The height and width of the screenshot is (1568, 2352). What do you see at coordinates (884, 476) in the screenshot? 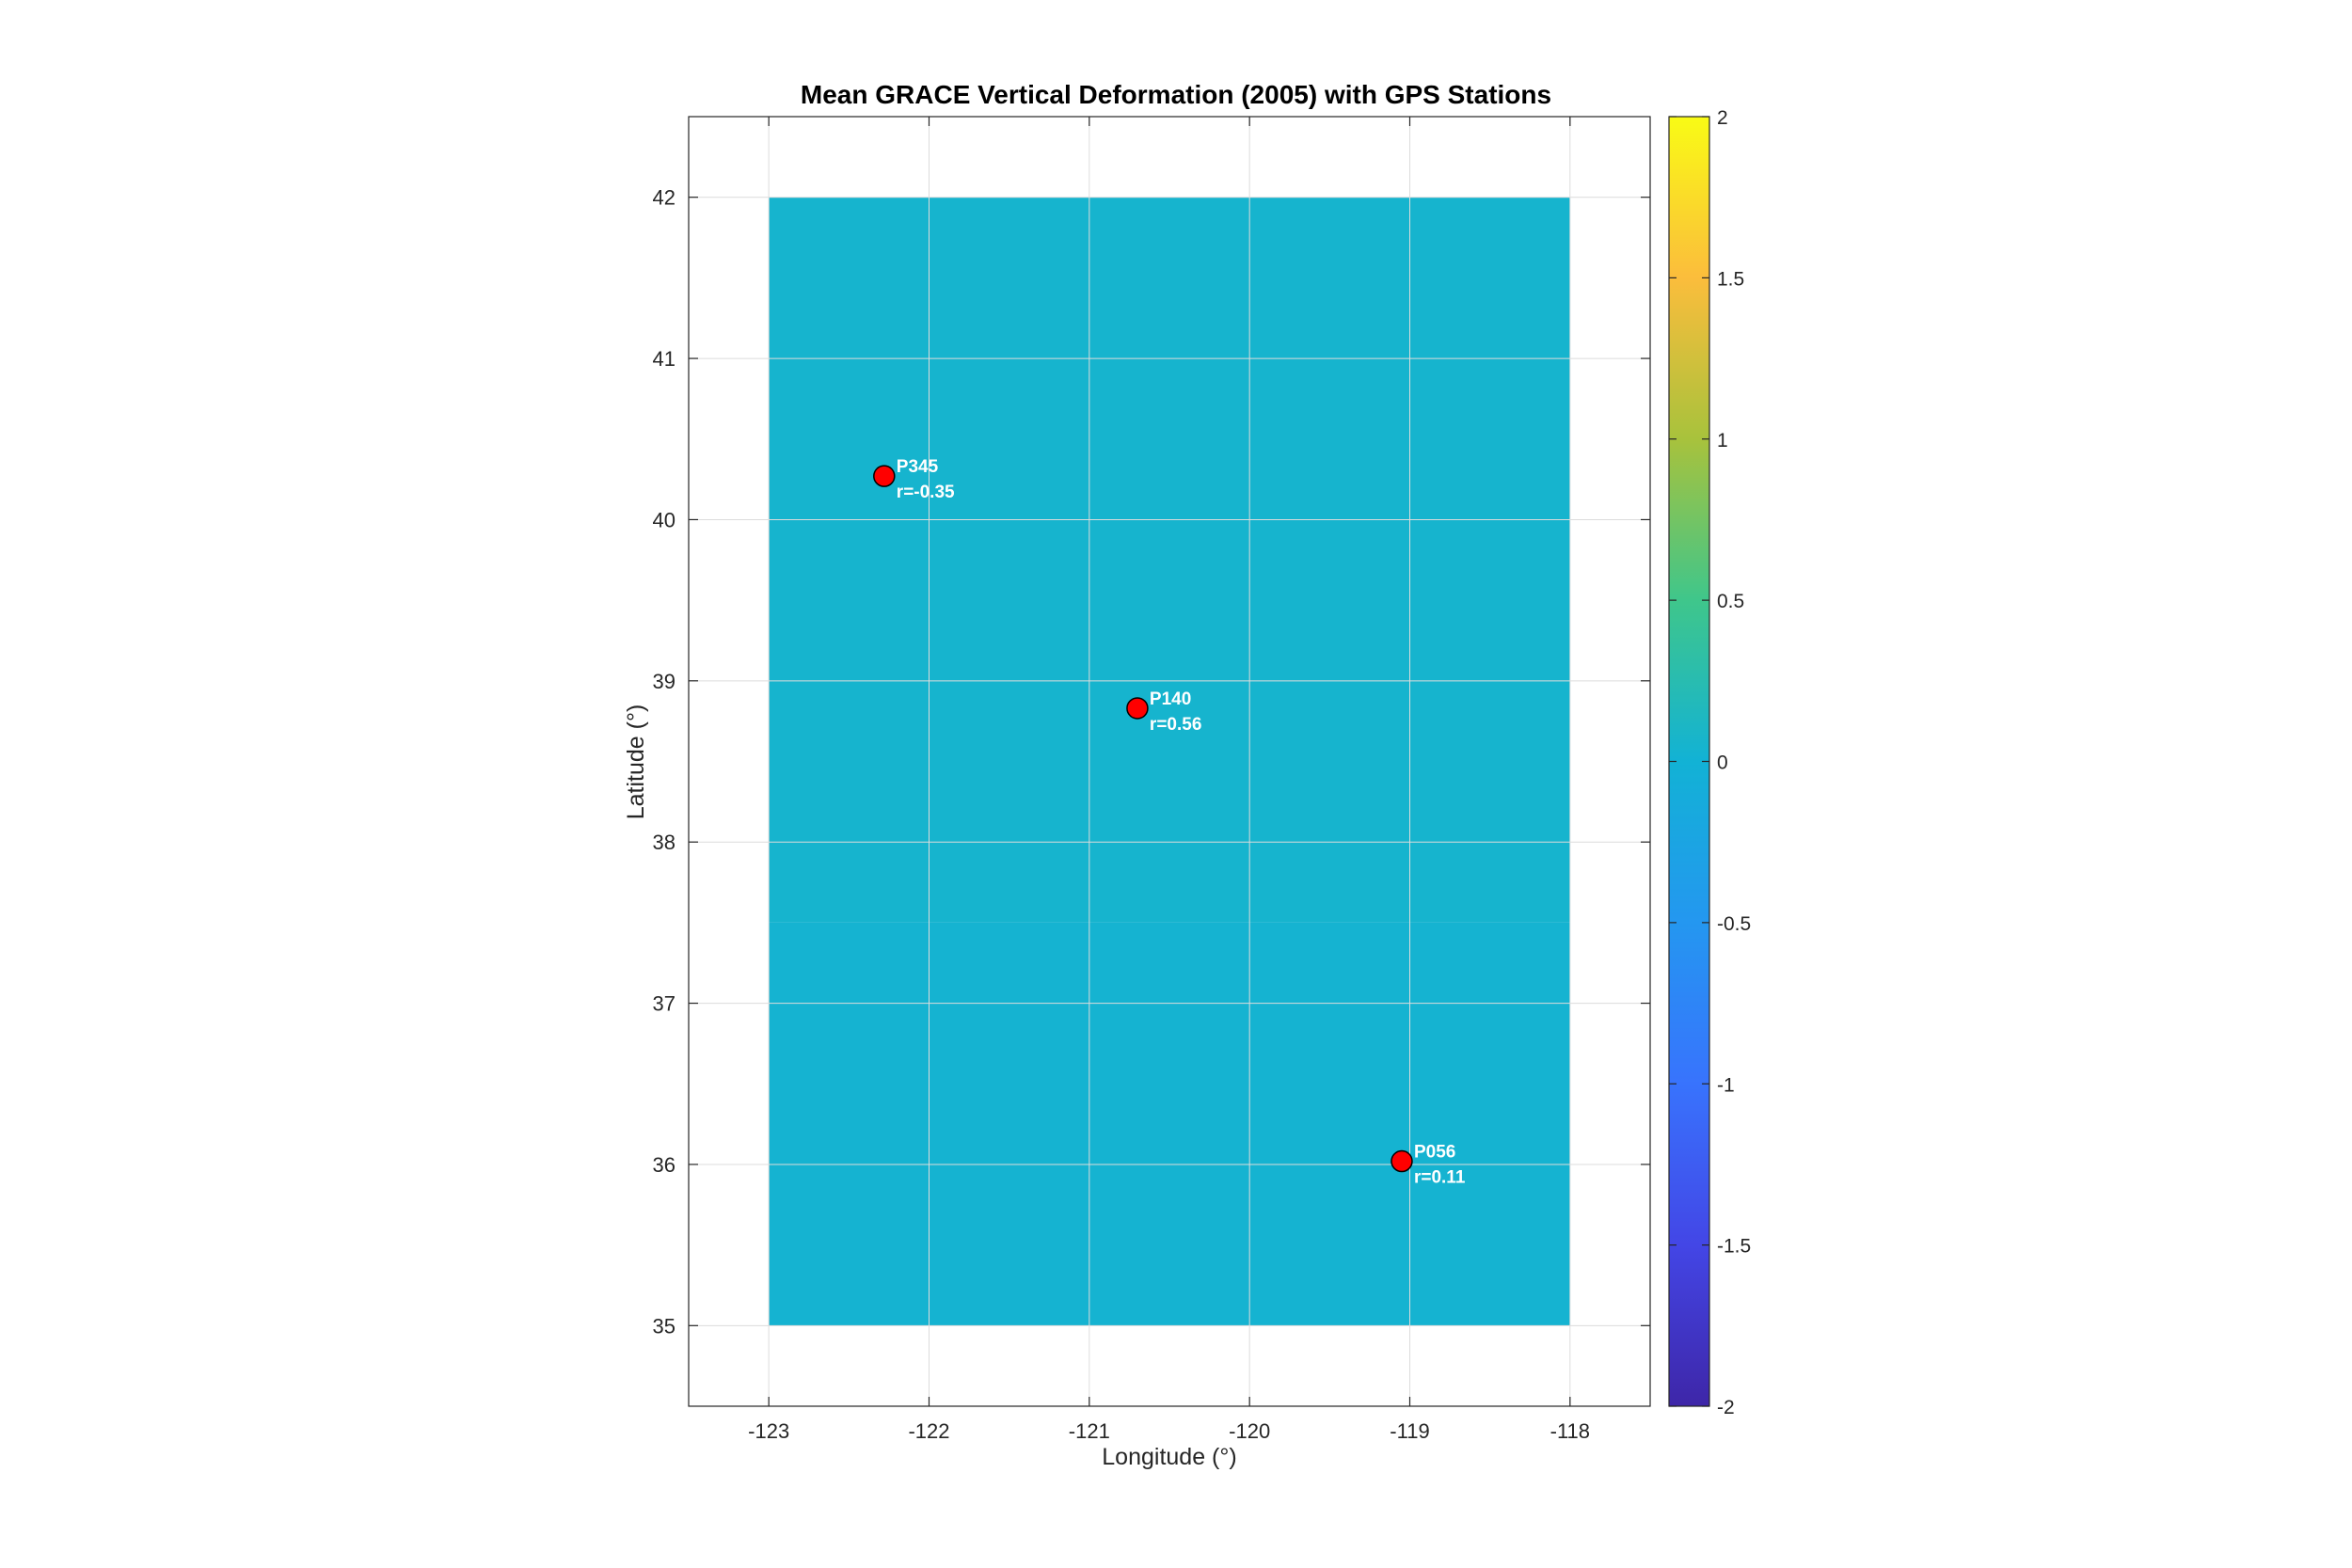
I see `station-marker-p345` at bounding box center [884, 476].